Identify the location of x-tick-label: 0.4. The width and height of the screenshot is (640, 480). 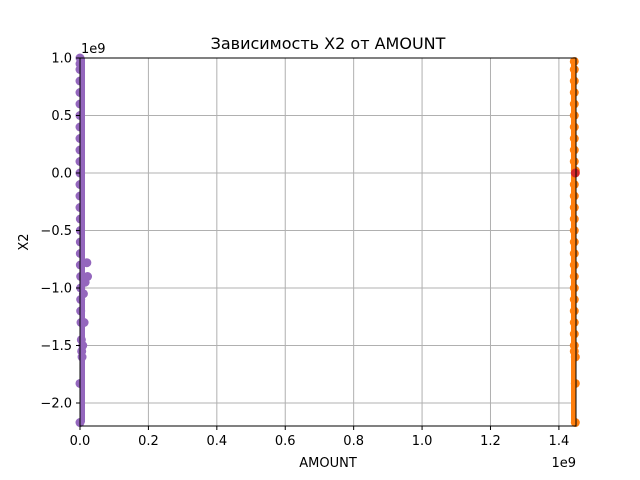
(216, 441).